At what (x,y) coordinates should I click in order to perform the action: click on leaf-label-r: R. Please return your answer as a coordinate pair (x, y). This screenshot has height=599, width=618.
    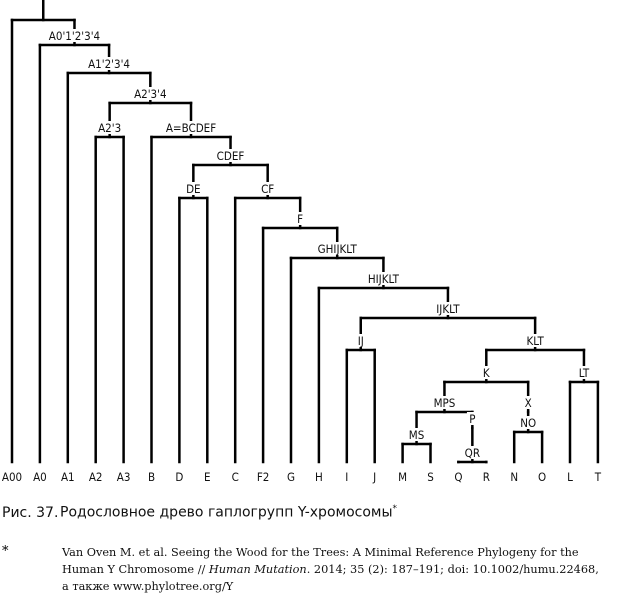
    Looking at the image, I should click on (486, 477).